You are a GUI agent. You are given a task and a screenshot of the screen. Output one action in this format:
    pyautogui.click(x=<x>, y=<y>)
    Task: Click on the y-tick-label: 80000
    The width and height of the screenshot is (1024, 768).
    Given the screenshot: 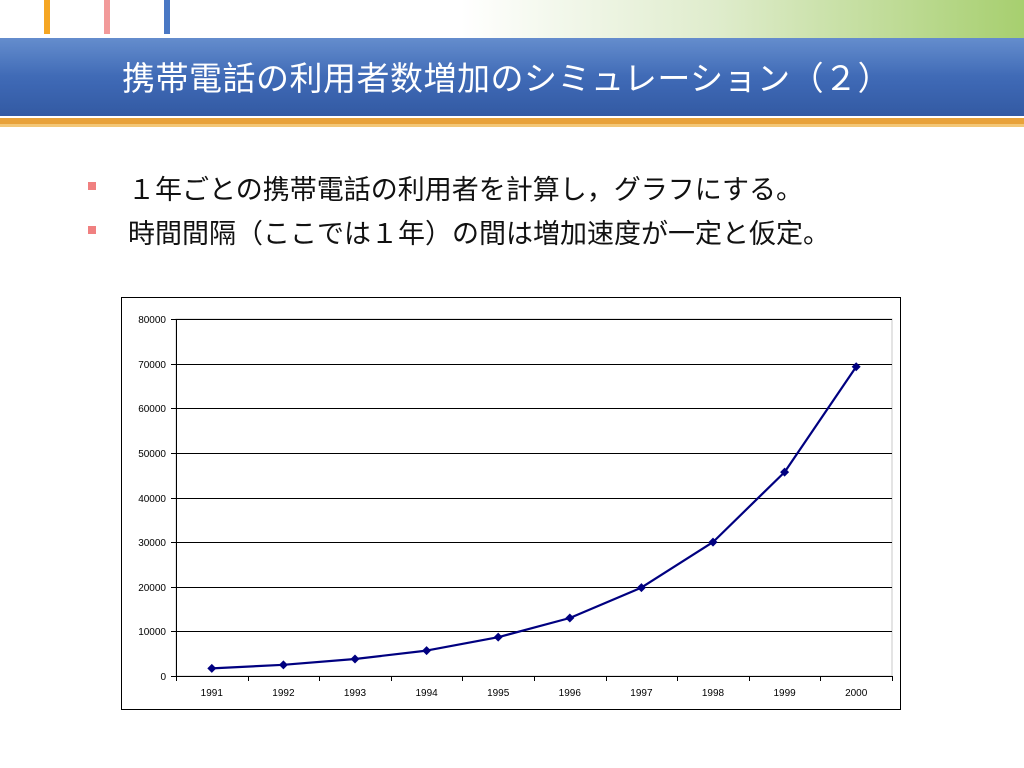 What is the action you would take?
    pyautogui.click(x=152, y=320)
    